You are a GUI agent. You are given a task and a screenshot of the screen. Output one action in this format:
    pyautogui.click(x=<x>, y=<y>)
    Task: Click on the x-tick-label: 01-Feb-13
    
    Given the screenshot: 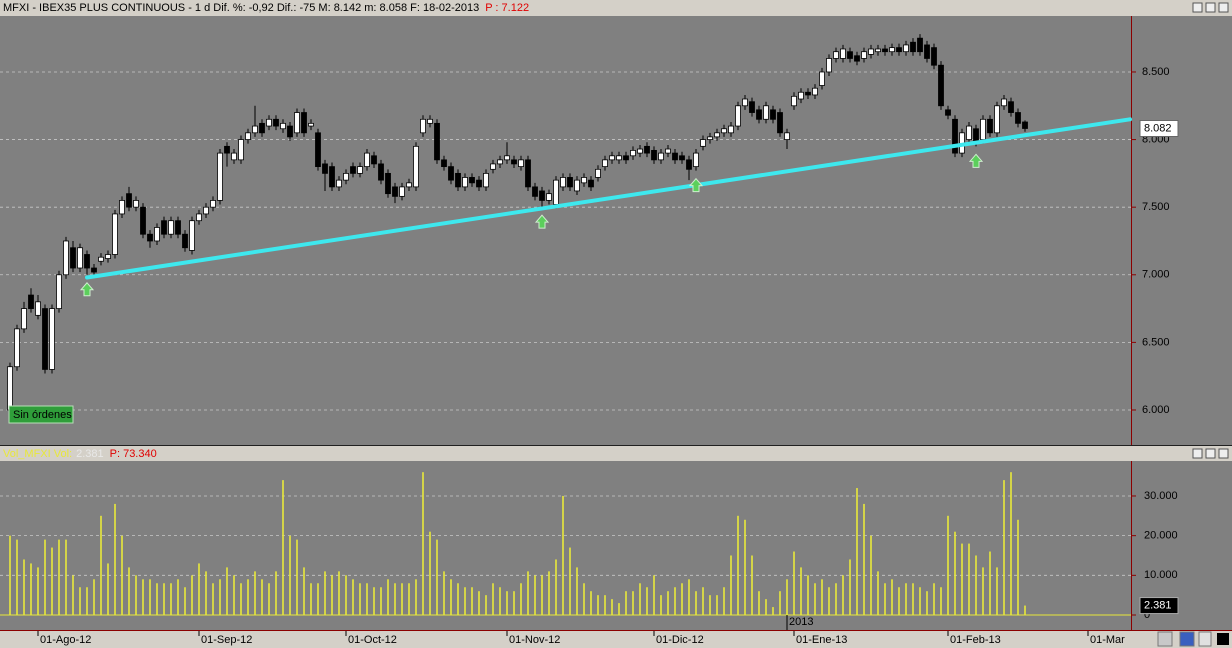 What is the action you would take?
    pyautogui.click(x=975, y=640)
    